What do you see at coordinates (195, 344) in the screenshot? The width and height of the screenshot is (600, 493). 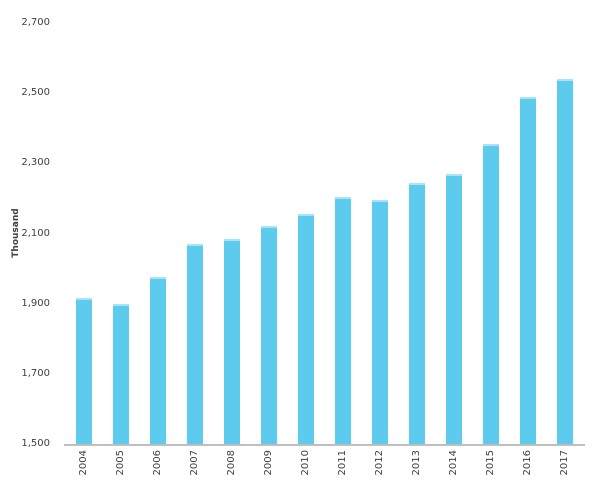 I see `bar-2007` at bounding box center [195, 344].